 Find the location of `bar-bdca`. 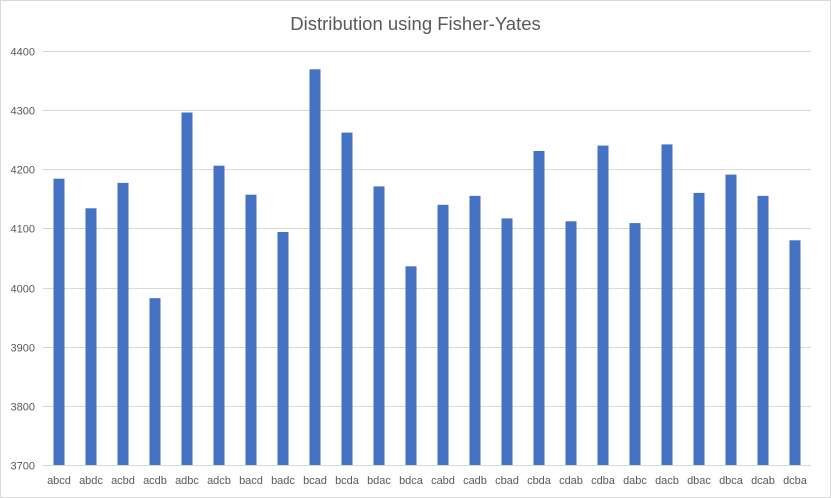

bar-bdca is located at coordinates (411, 365).